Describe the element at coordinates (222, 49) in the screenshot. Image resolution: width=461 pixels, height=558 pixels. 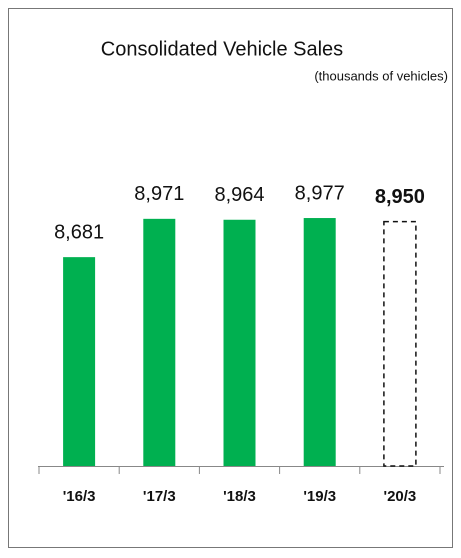
I see `chart-title: Consolidated Vehicle Sales` at that location.